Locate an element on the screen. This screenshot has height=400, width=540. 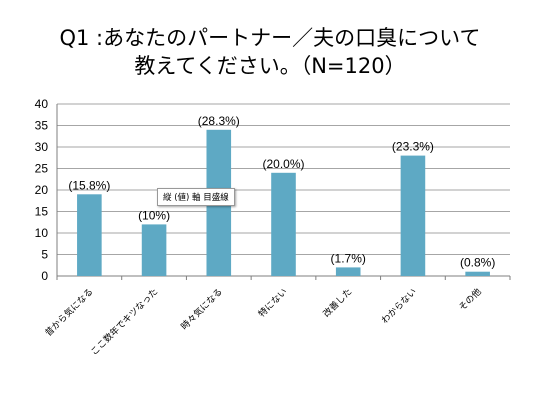
y-tick-label: 20 is located at coordinates (42, 190).